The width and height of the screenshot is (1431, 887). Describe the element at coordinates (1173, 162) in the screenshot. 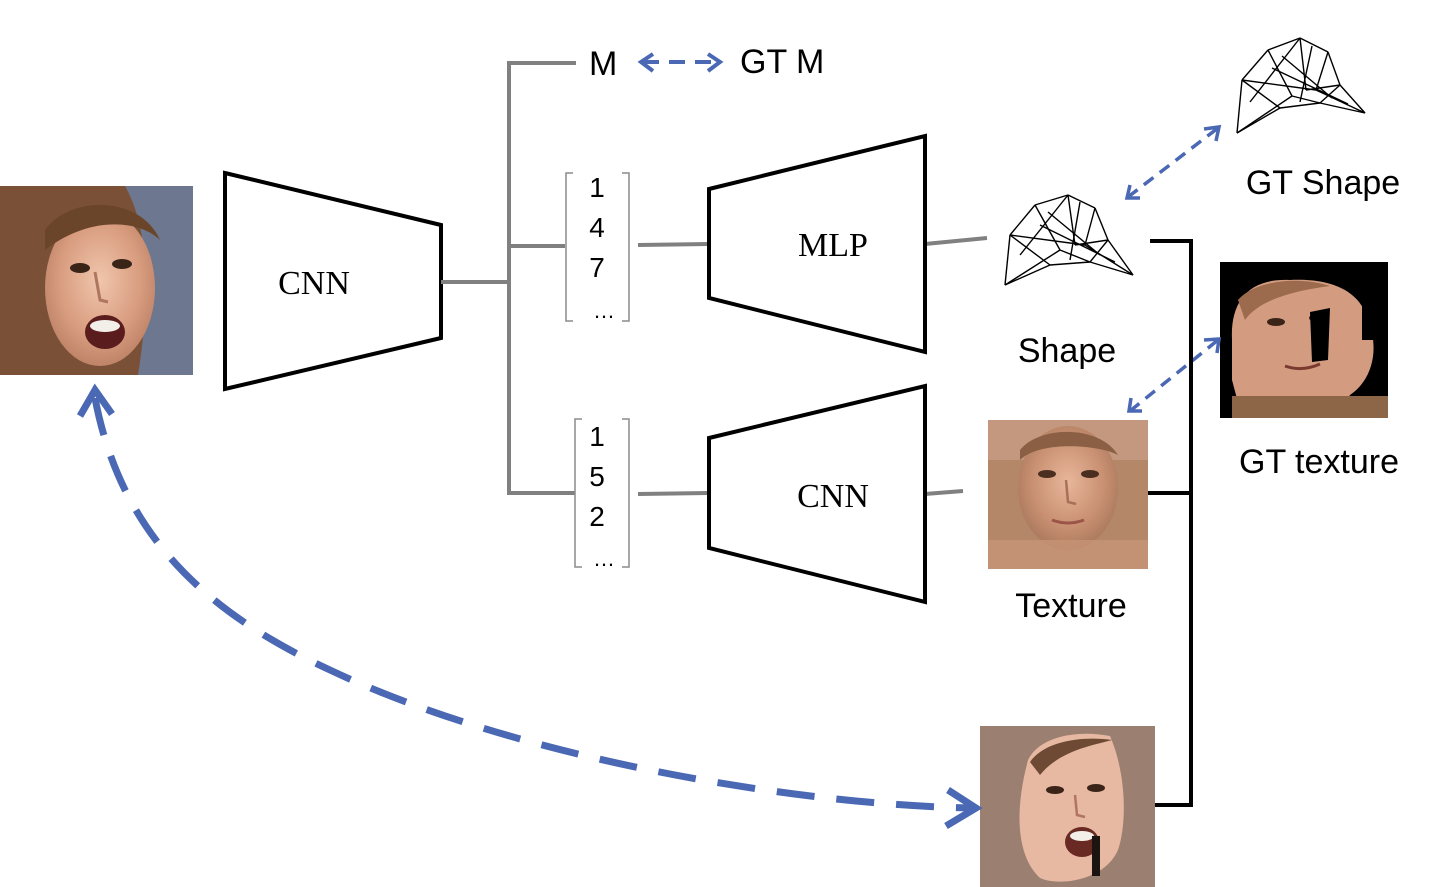

I see `shape-comparison-arrow` at that location.